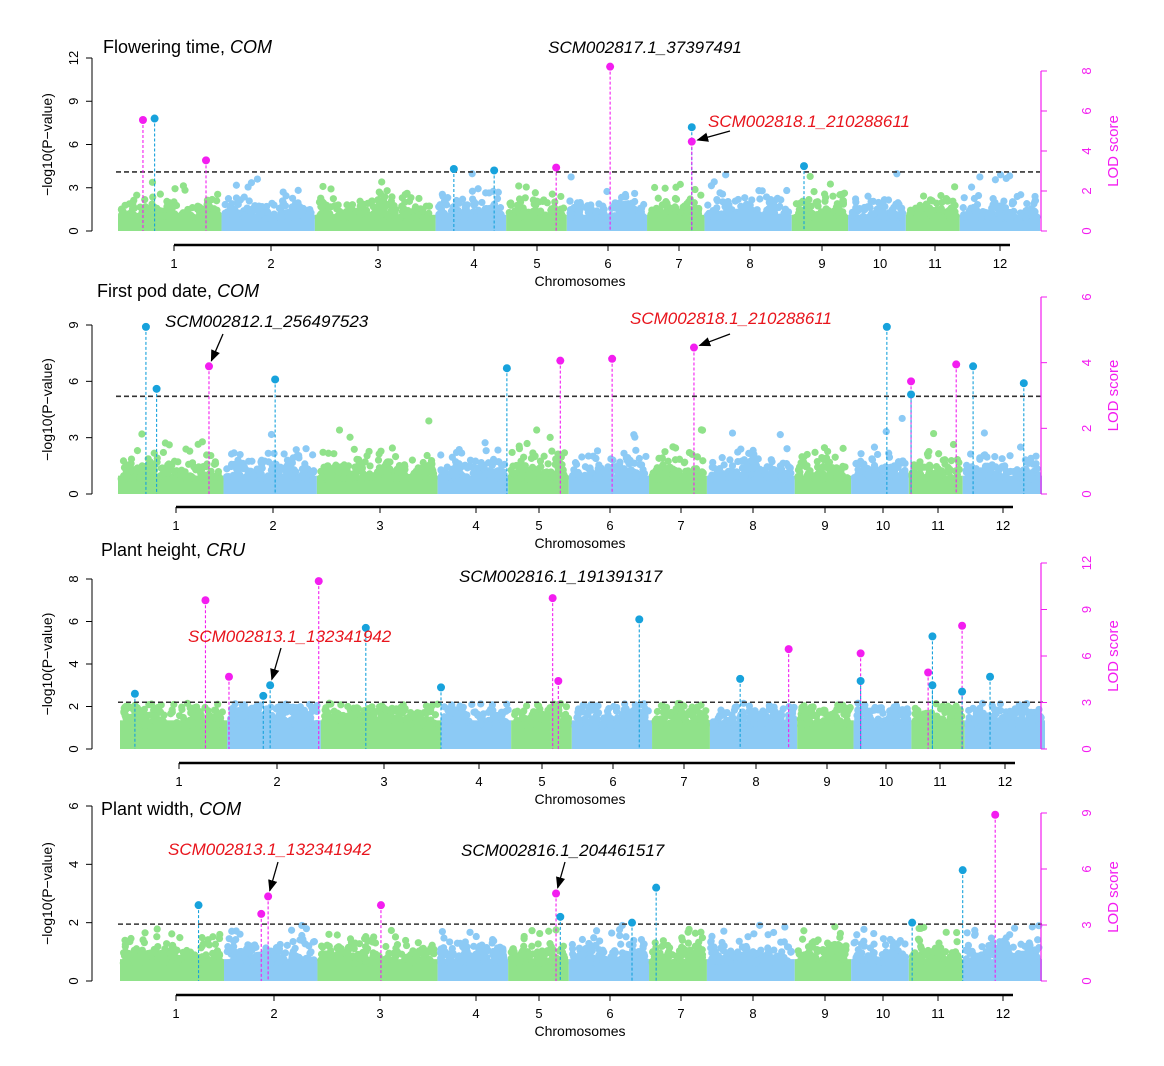 The height and width of the screenshot is (1066, 1164). What do you see at coordinates (73, 748) in the screenshot?
I see `left-y-tick-label: 0` at bounding box center [73, 748].